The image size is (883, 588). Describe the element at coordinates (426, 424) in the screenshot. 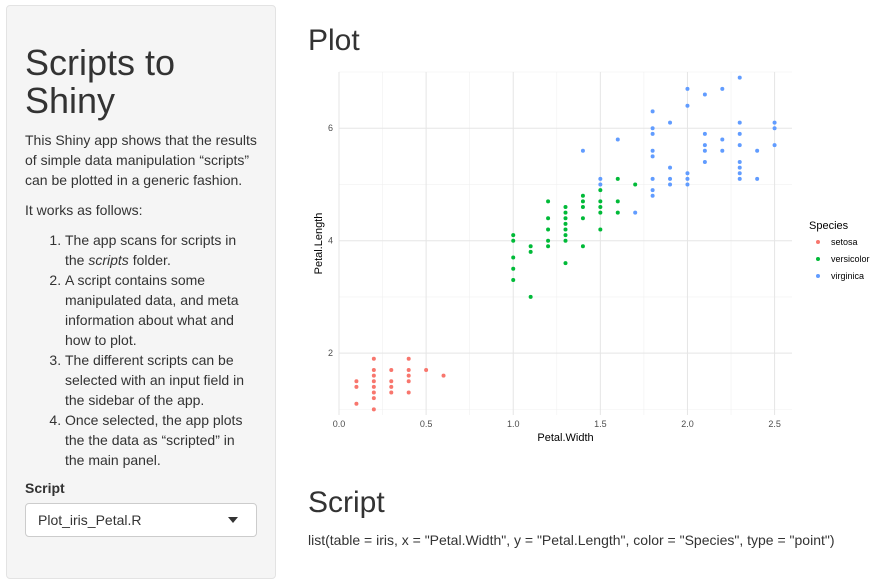

I see `x-tick-label: 0.5` at that location.